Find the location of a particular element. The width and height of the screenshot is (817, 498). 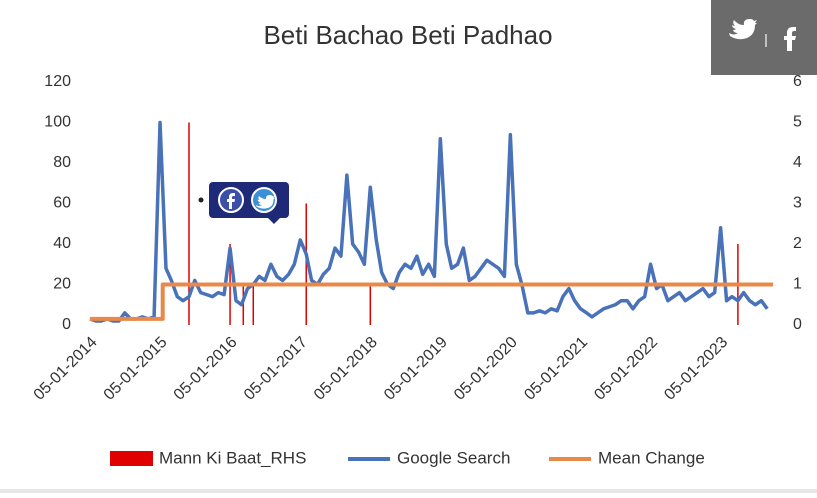

legend-label: Google Search is located at coordinates (453, 457).